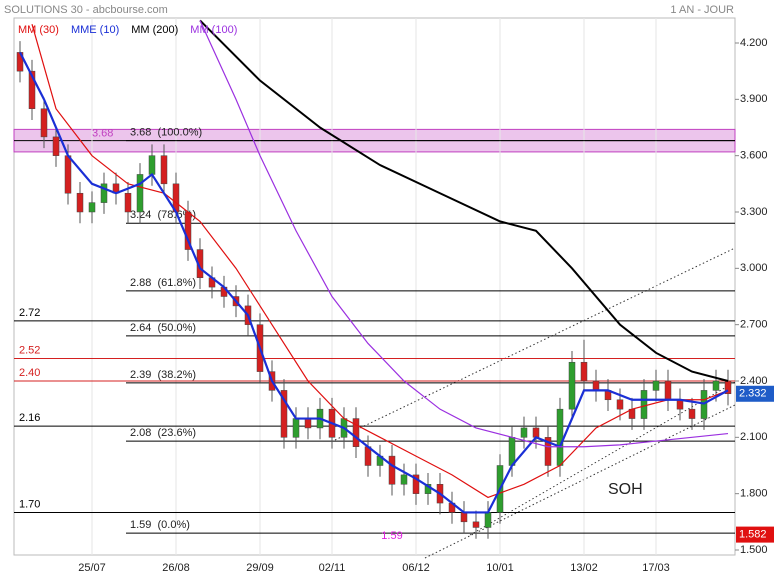  What do you see at coordinates (38, 30) in the screenshot?
I see `legend-entry: MM (30)` at bounding box center [38, 30].